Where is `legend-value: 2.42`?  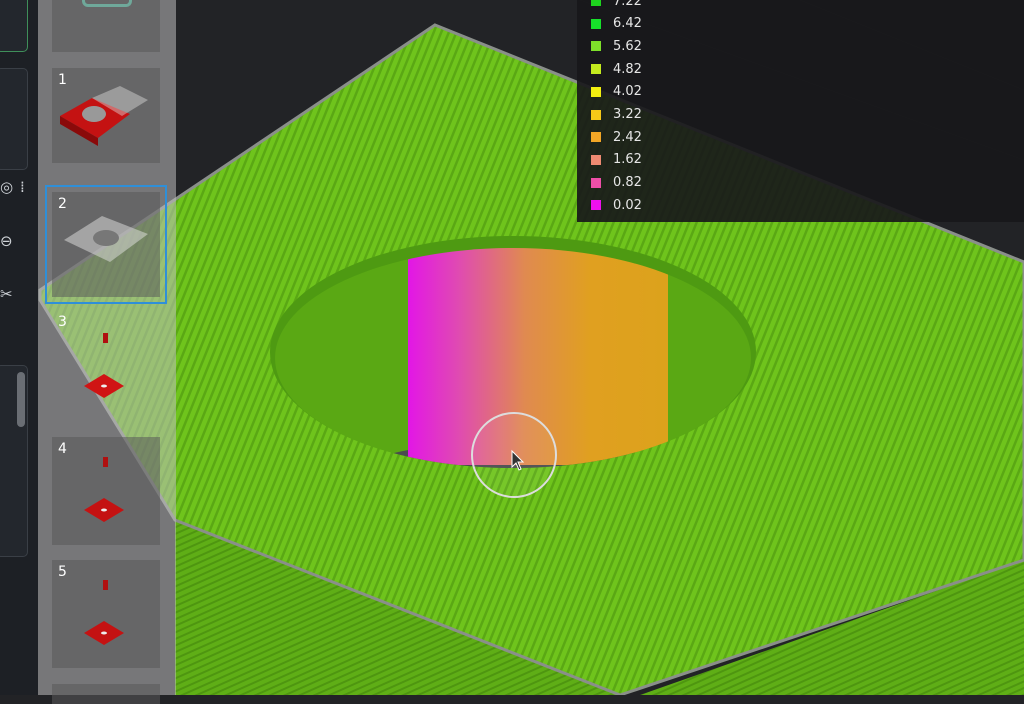
legend-value: 2.42 is located at coordinates (627, 137).